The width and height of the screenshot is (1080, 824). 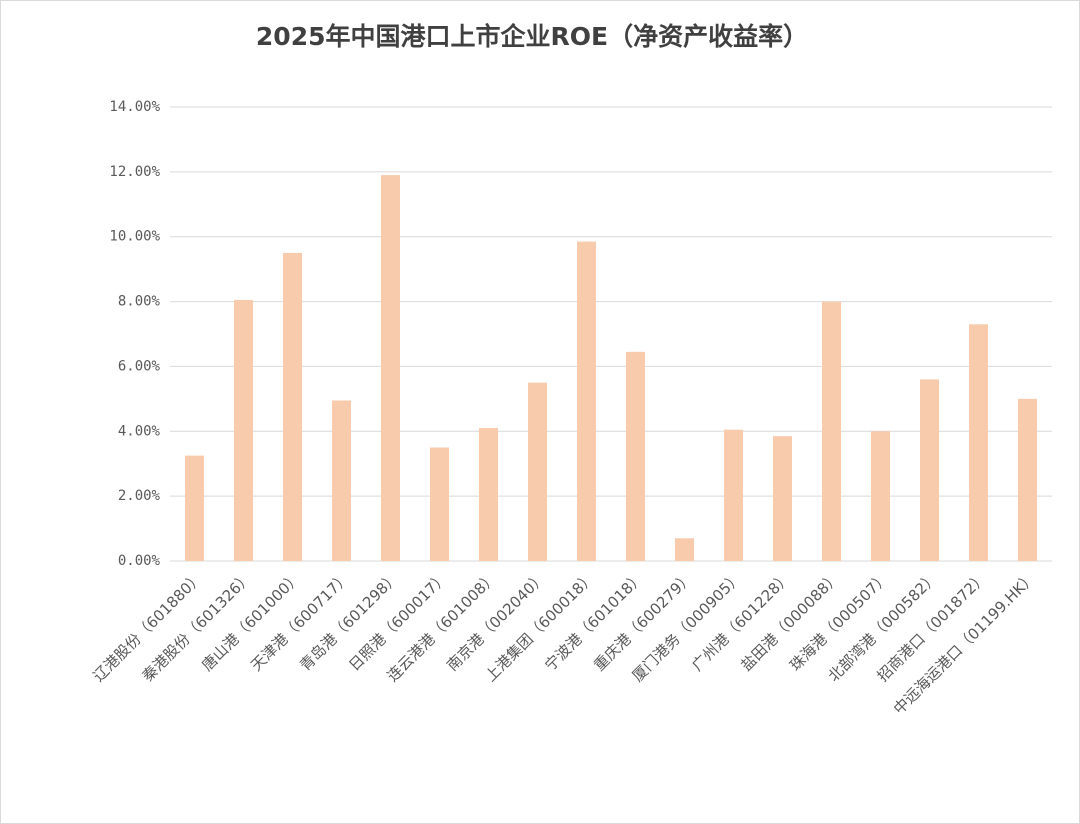 I want to click on y-tick-label: 4.00%, so click(x=139, y=431).